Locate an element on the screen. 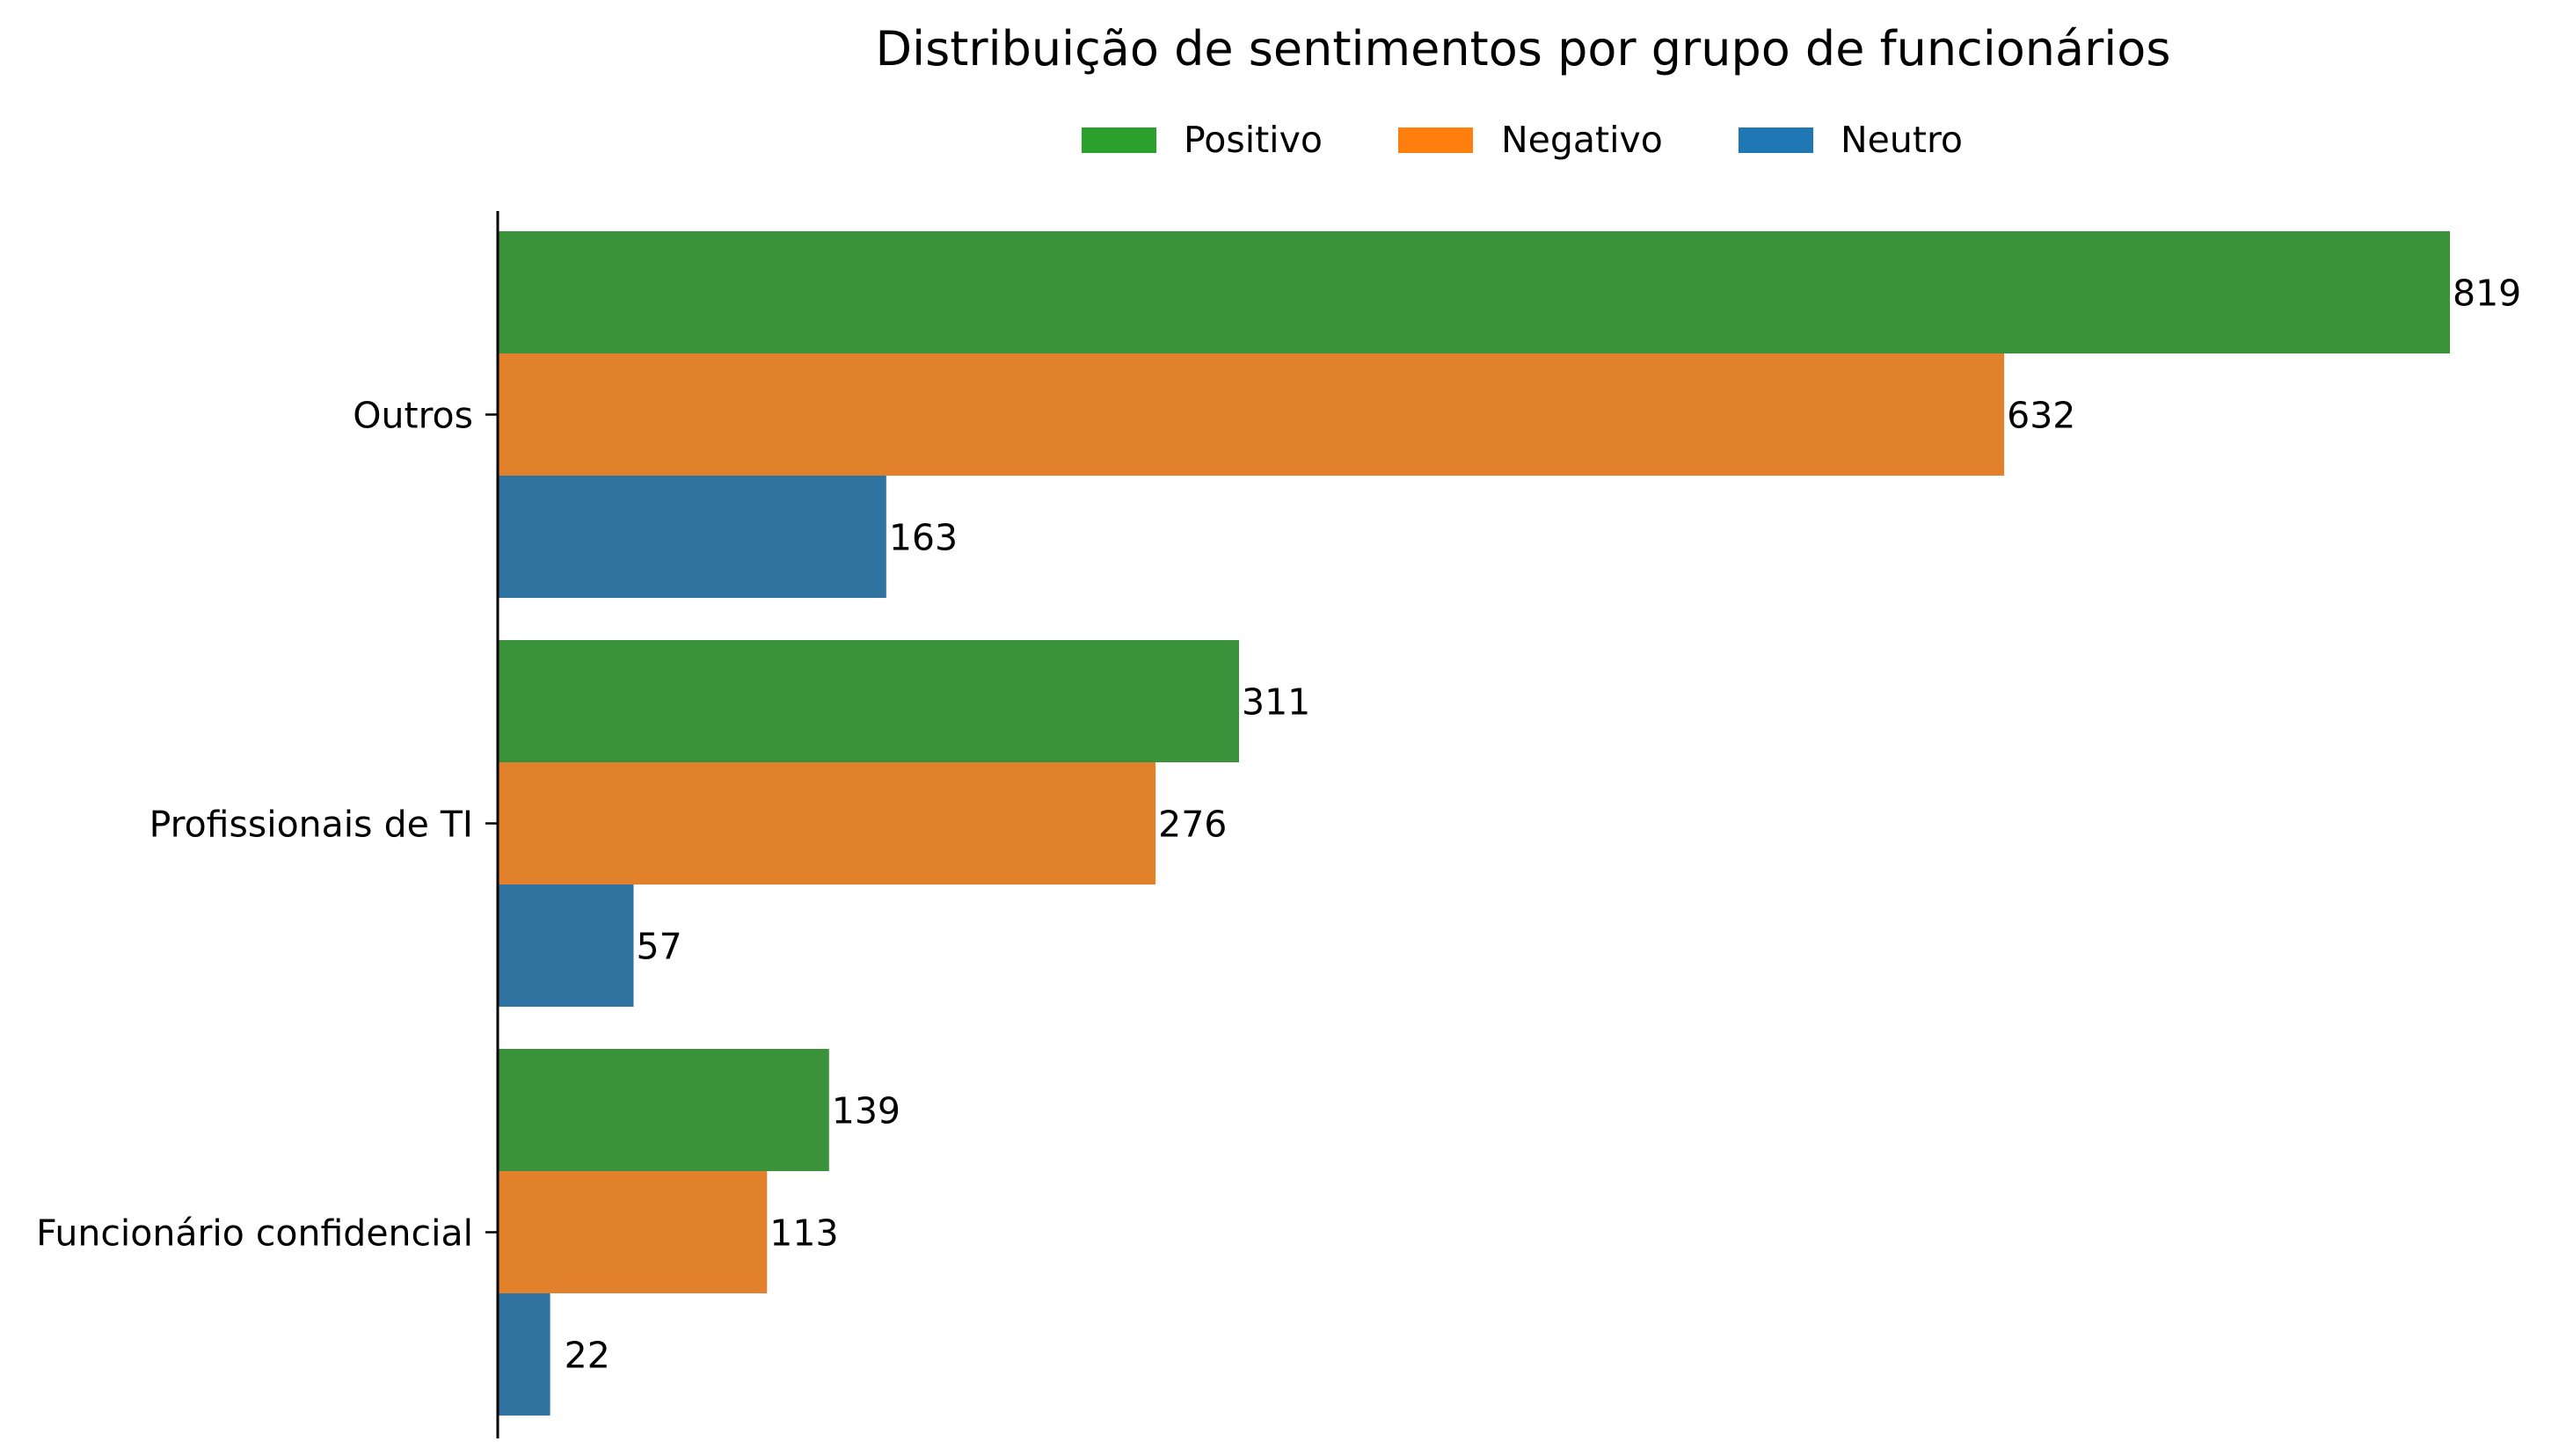 Image resolution: width=2566 pixels, height=1456 pixels. value-label-positivo-2: 139 is located at coordinates (866, 1111).